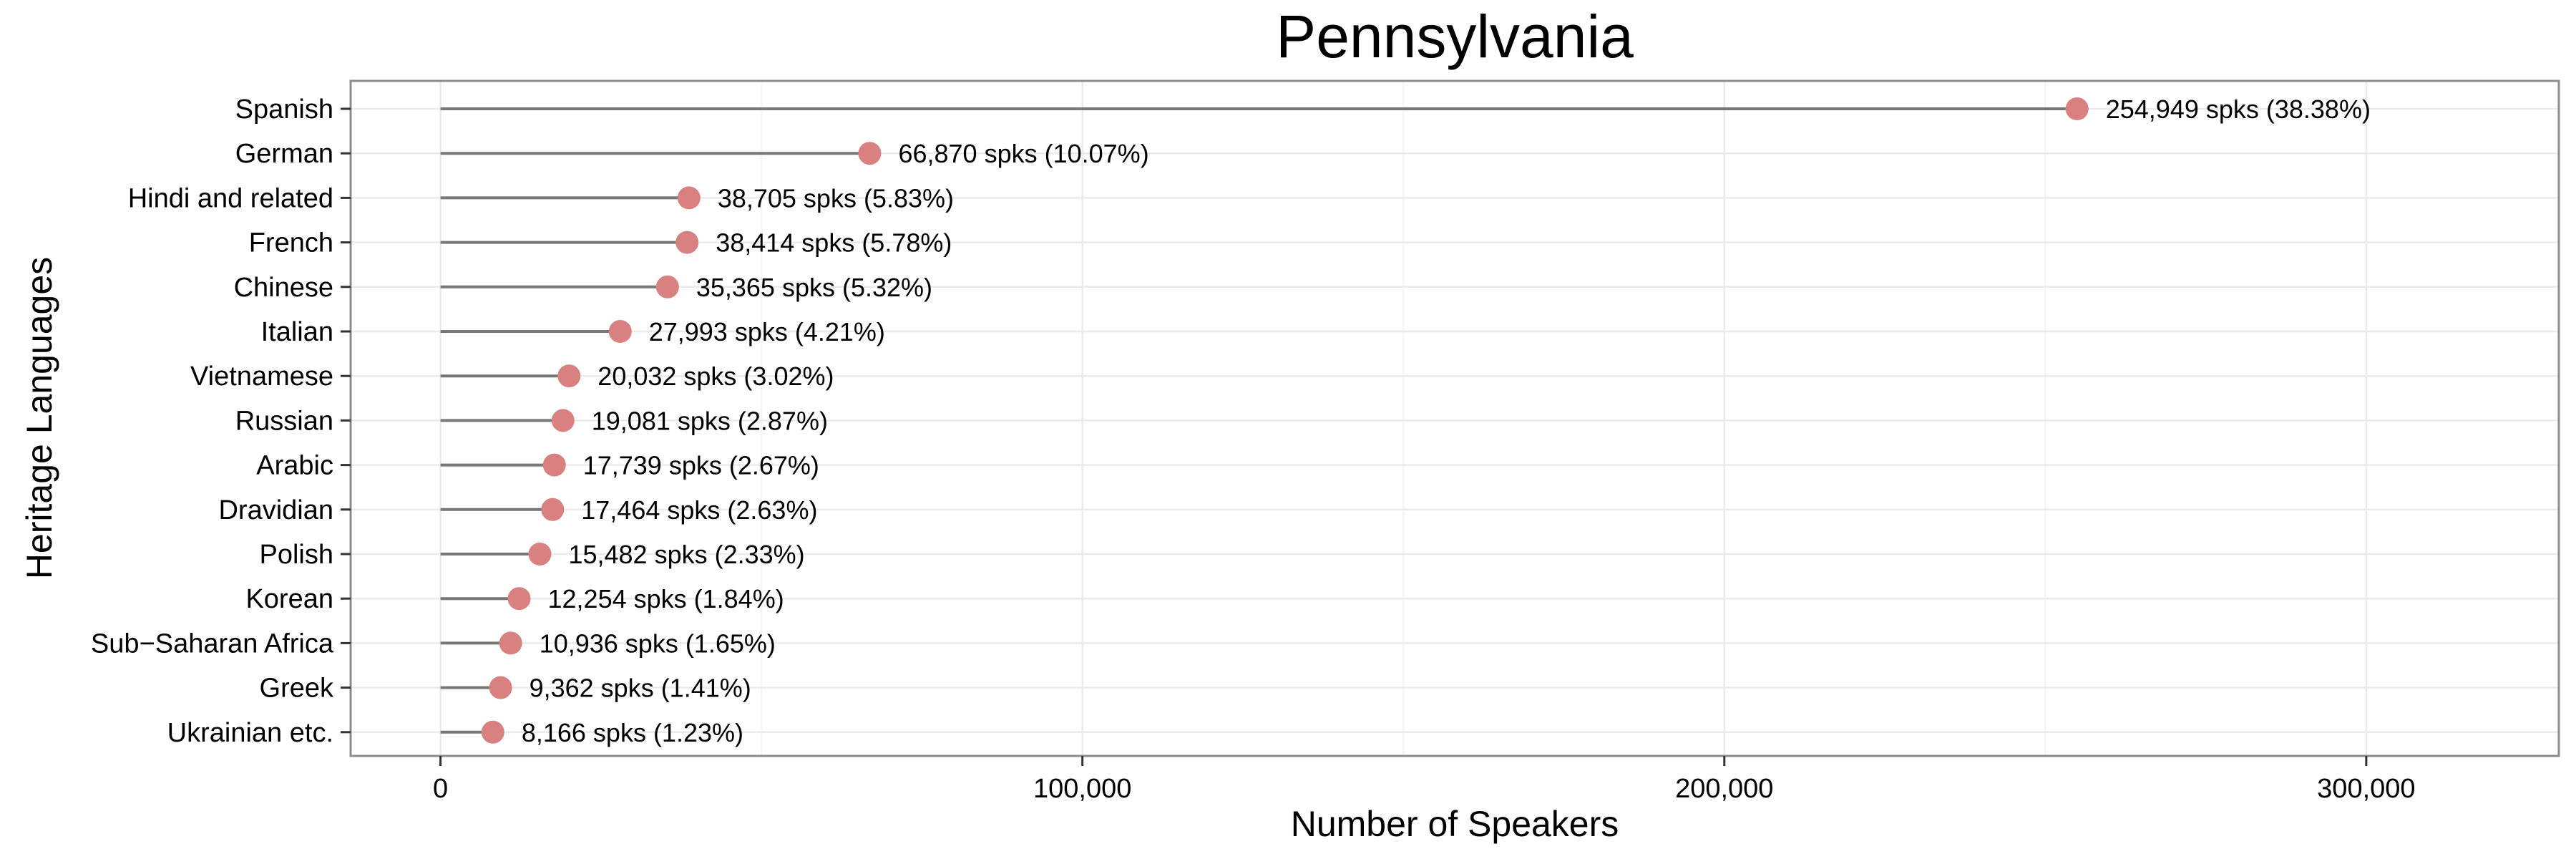 The image size is (2576, 859). I want to click on data-label: 27,993 spks (4.21%), so click(767, 331).